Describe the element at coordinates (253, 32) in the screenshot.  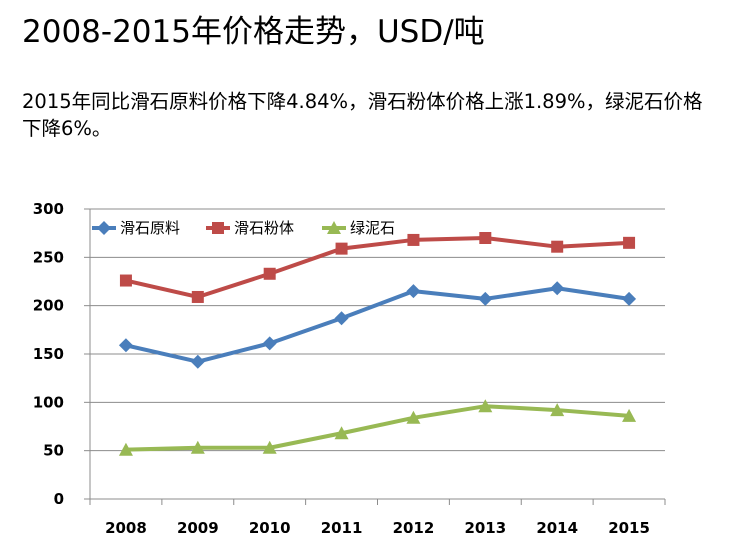
I see `page-title: 2008-2015年价格走势，USD/吨` at that location.